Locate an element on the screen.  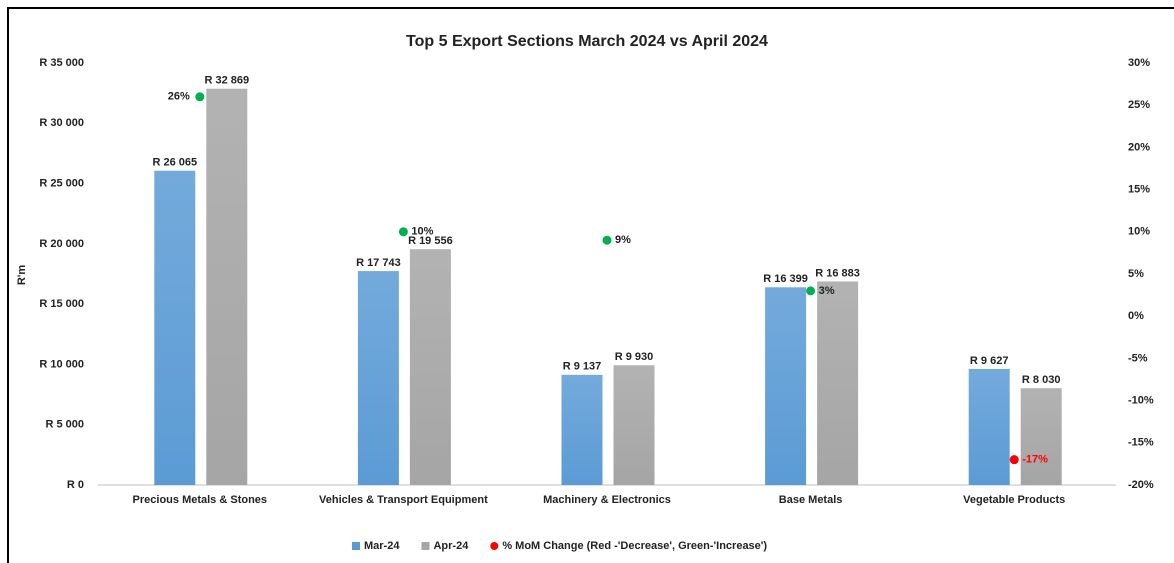
y2-tick-label: 15% is located at coordinates (1139, 190).